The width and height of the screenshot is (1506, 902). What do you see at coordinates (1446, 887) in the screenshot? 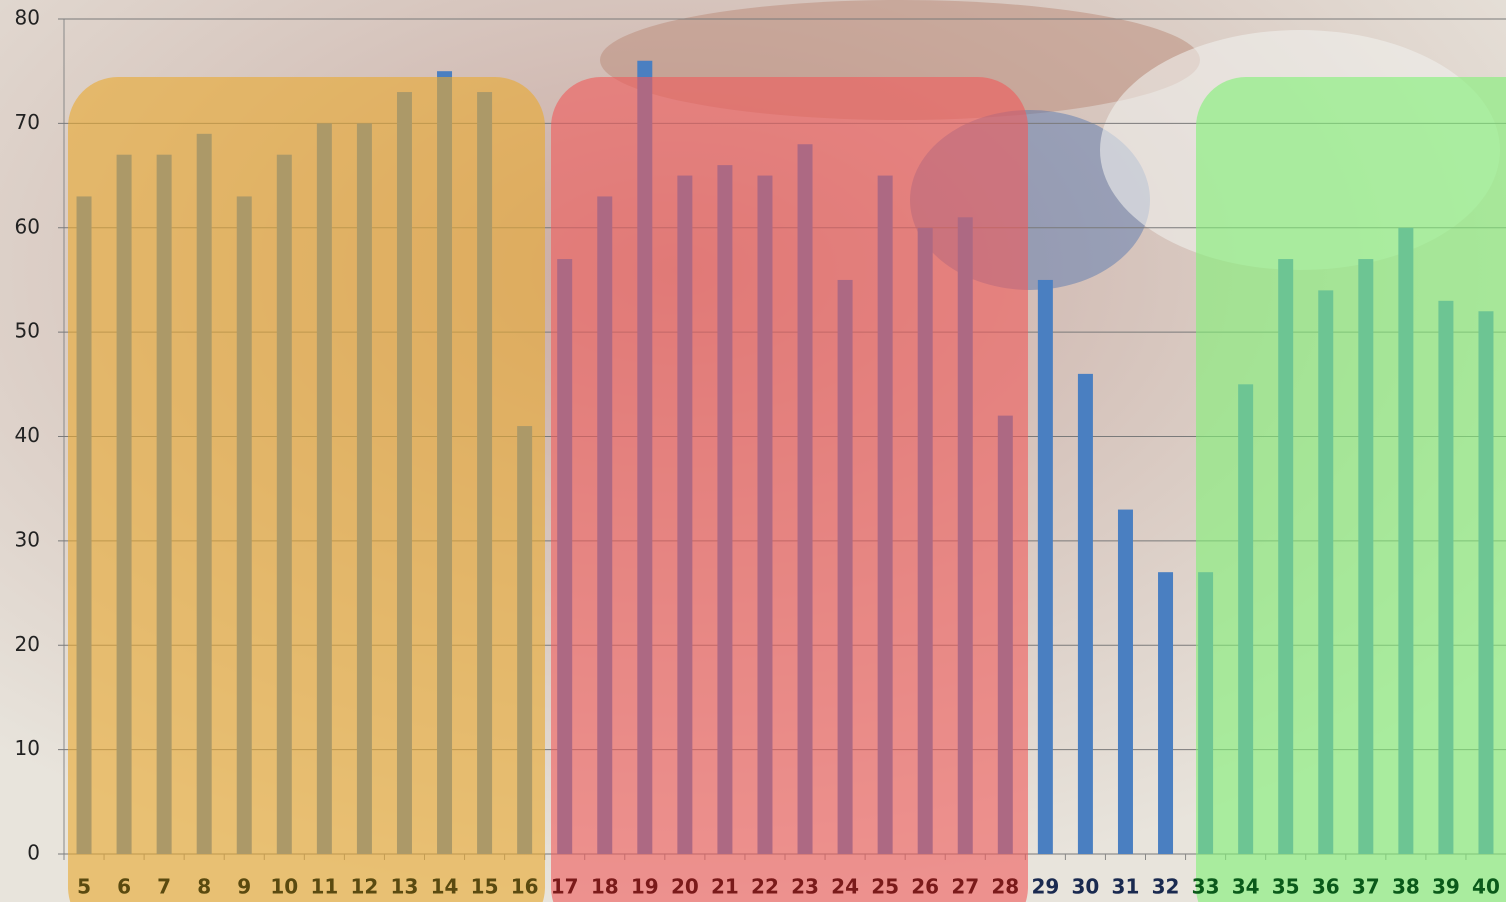
I see `x-tick-label: 39` at bounding box center [1446, 887].